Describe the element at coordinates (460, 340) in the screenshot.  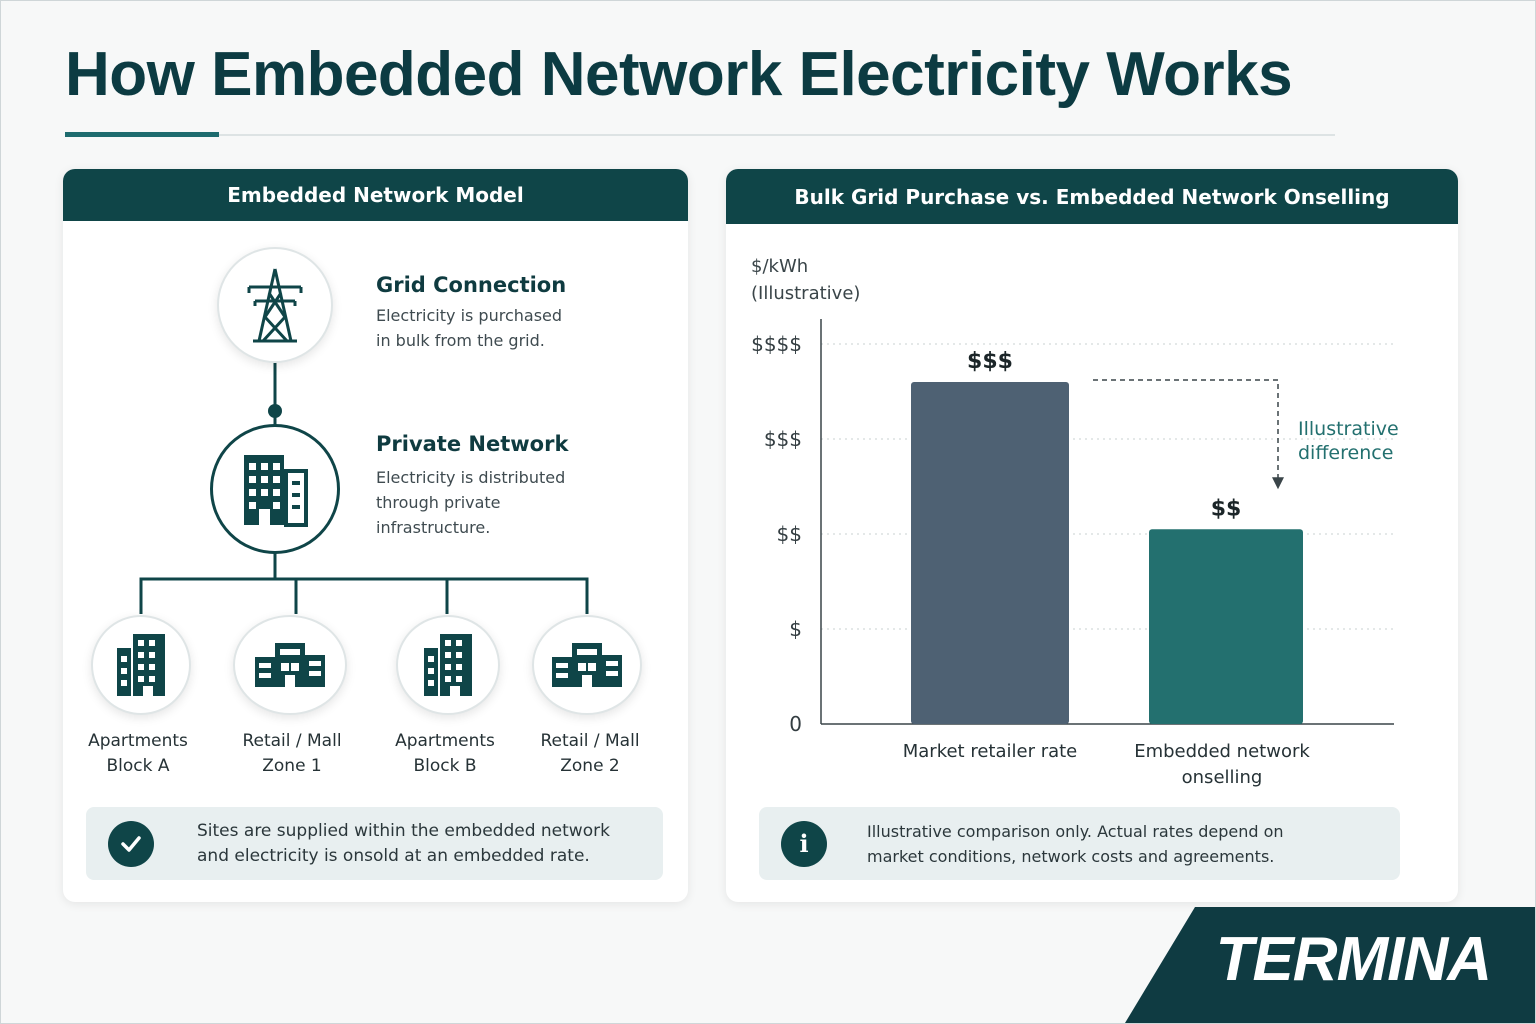
I see `grid-desc-line: in bulk from the grid.` at that location.